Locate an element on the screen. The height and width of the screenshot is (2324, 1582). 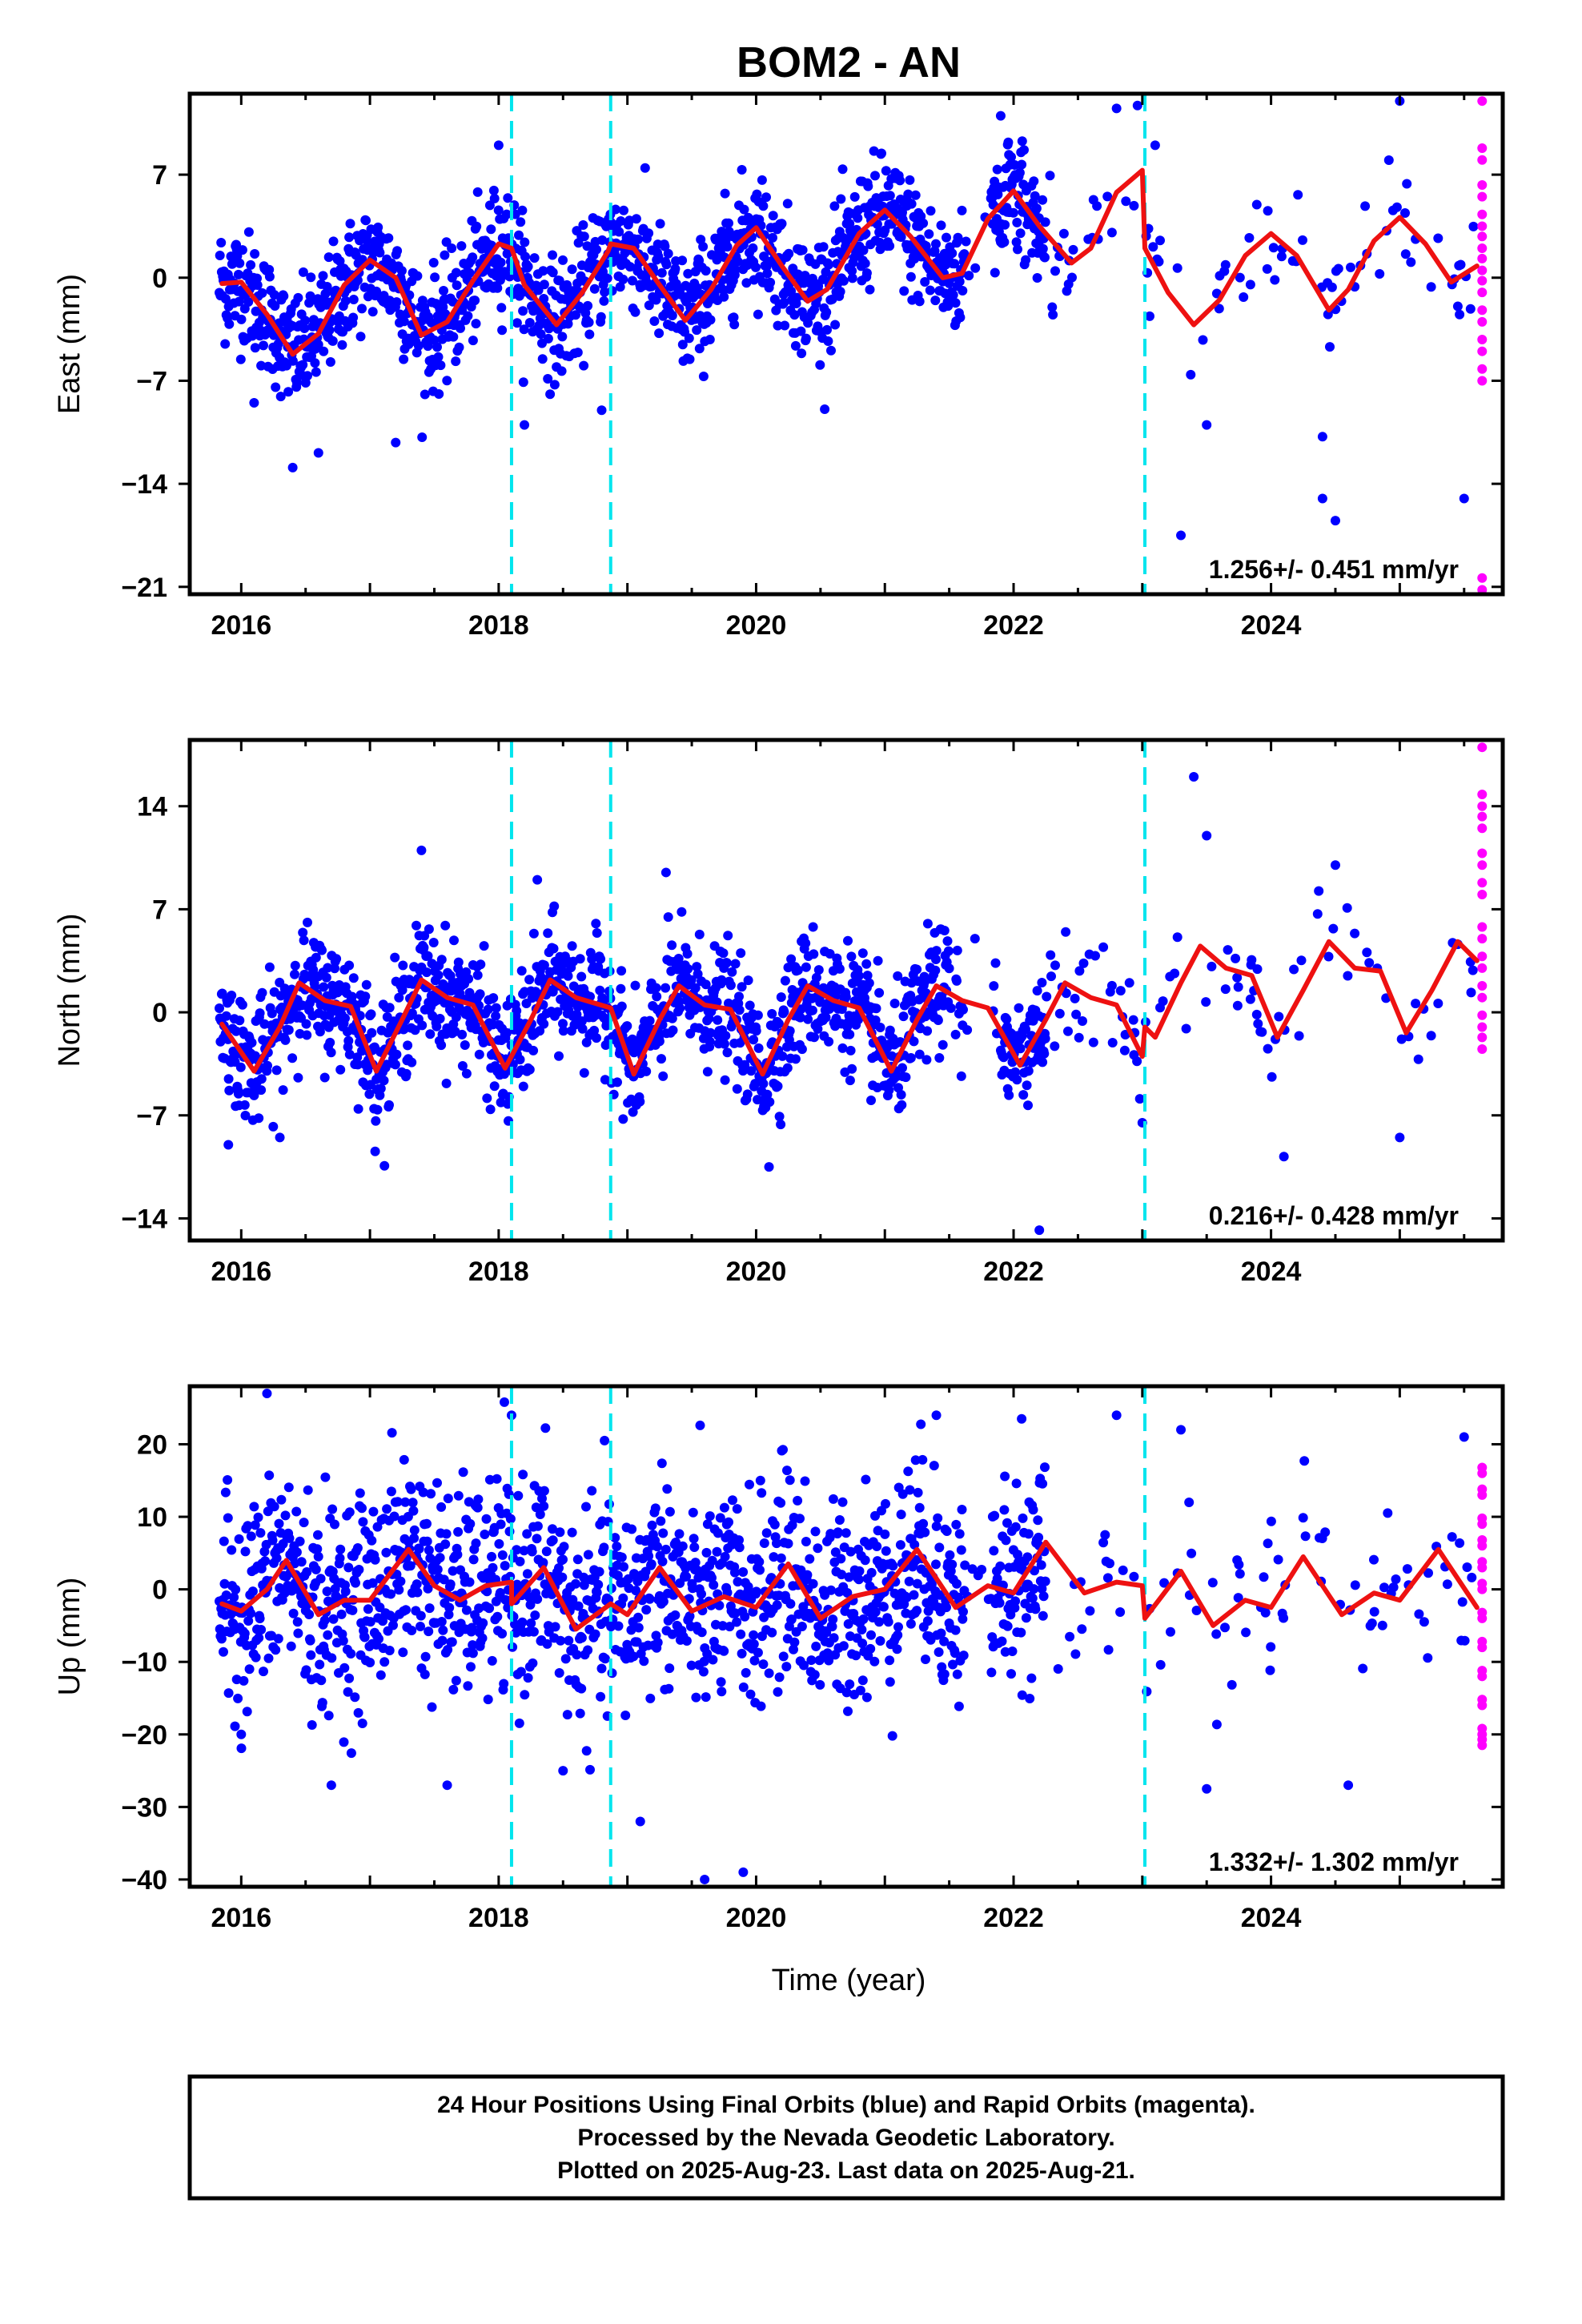
y-tick-label: −14 is located at coordinates (144, 1219).